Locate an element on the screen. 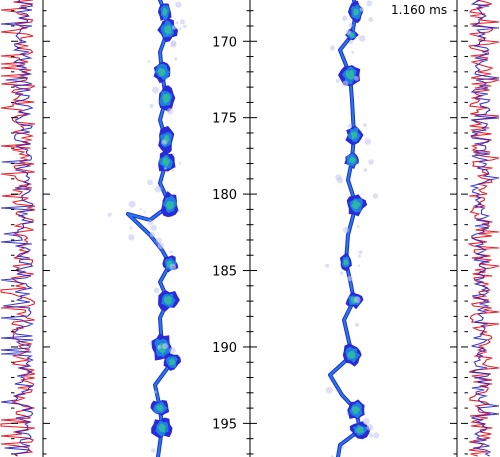 This screenshot has width=500, height=457. profile-red-trace is located at coordinates (18, 228).